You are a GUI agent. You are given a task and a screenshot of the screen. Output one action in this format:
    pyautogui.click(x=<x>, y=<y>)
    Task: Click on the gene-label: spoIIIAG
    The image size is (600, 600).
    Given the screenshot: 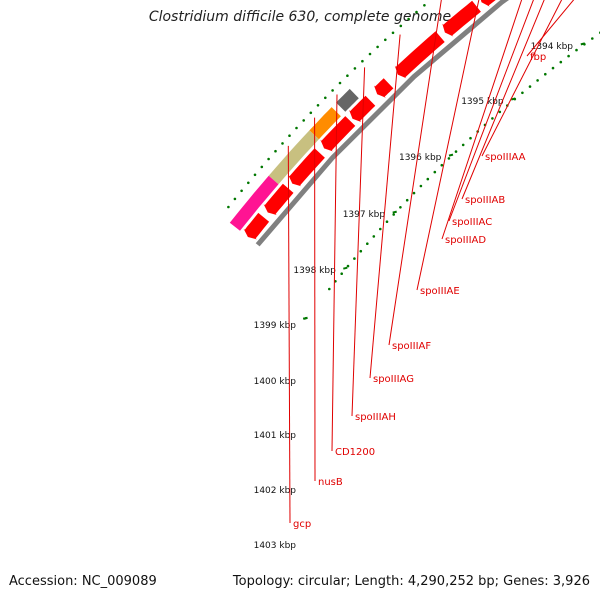 What is the action you would take?
    pyautogui.click(x=393, y=379)
    